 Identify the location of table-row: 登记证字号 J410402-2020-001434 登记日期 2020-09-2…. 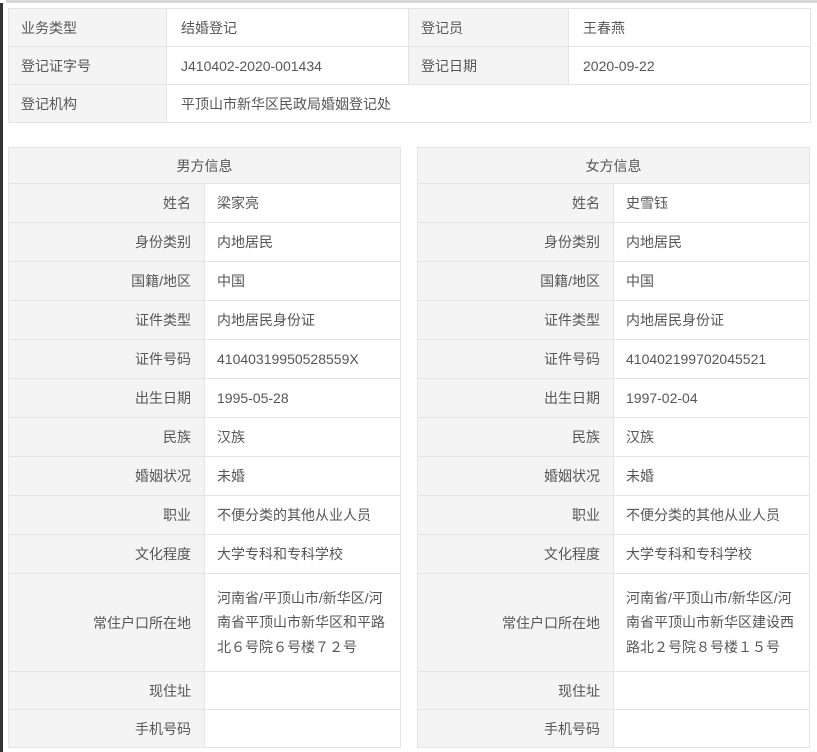
(409, 65).